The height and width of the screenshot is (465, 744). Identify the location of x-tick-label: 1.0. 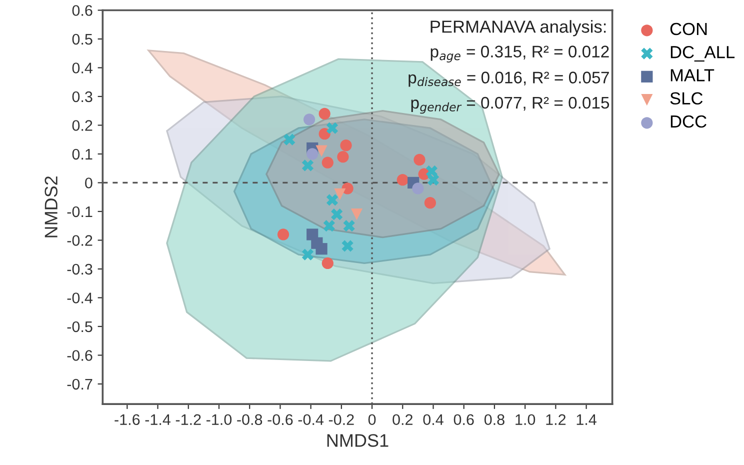
(526, 420).